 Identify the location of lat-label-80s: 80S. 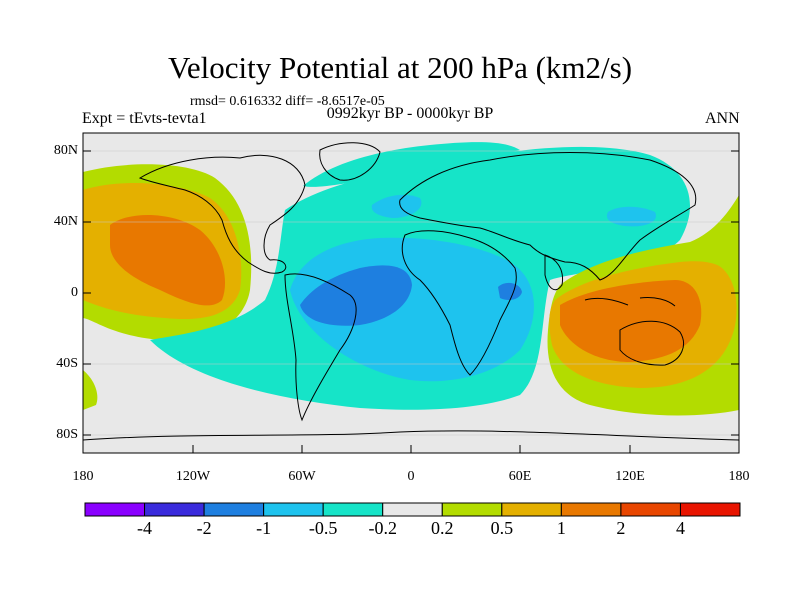
(67, 434).